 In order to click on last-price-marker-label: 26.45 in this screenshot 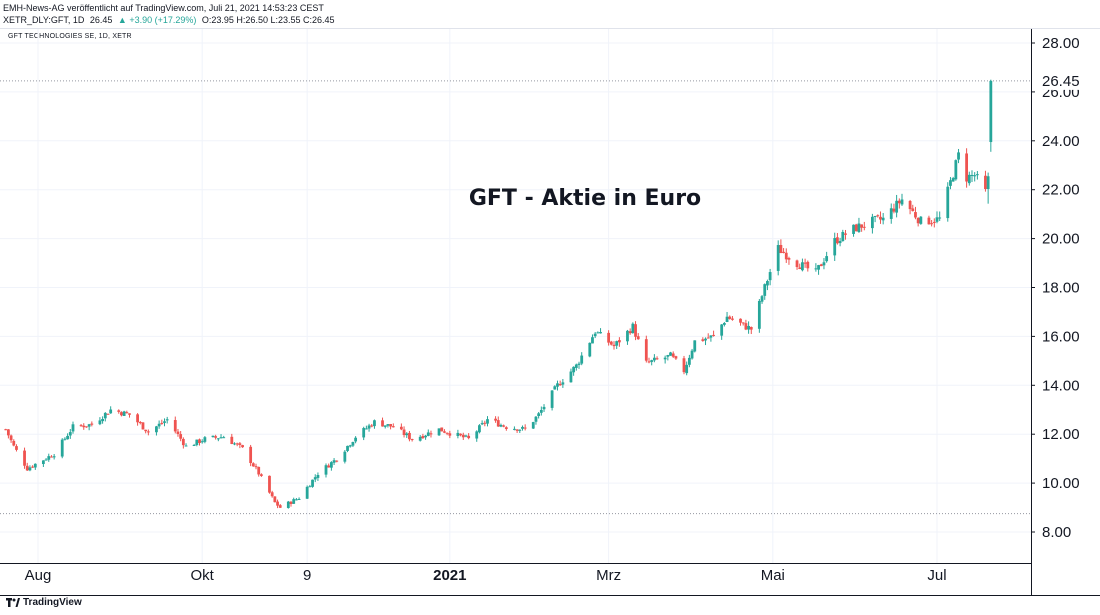, I will do `click(1061, 81)`.